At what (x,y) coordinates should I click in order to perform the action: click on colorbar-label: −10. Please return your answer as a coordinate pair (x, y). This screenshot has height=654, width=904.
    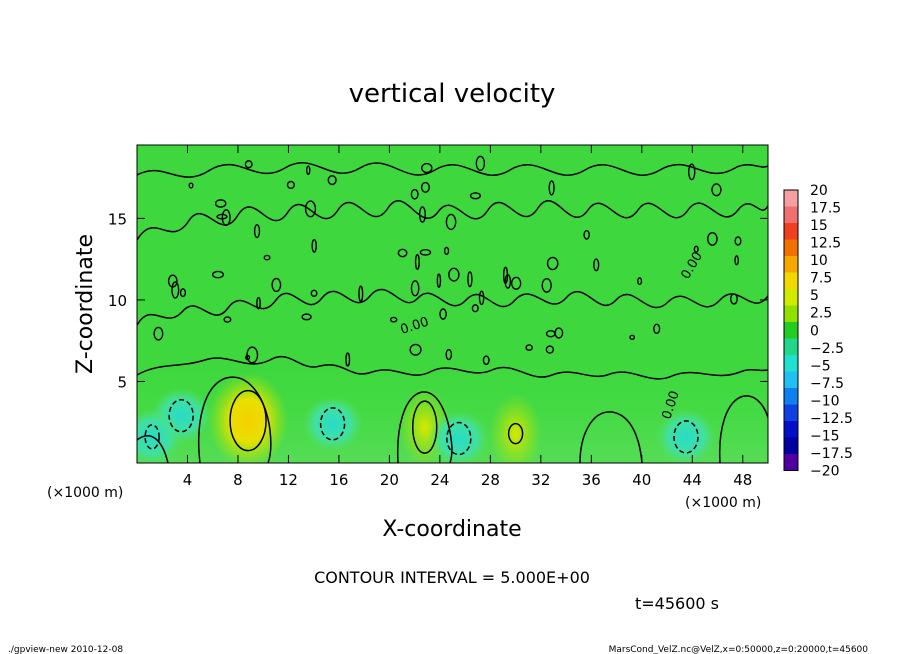
    Looking at the image, I should click on (825, 401).